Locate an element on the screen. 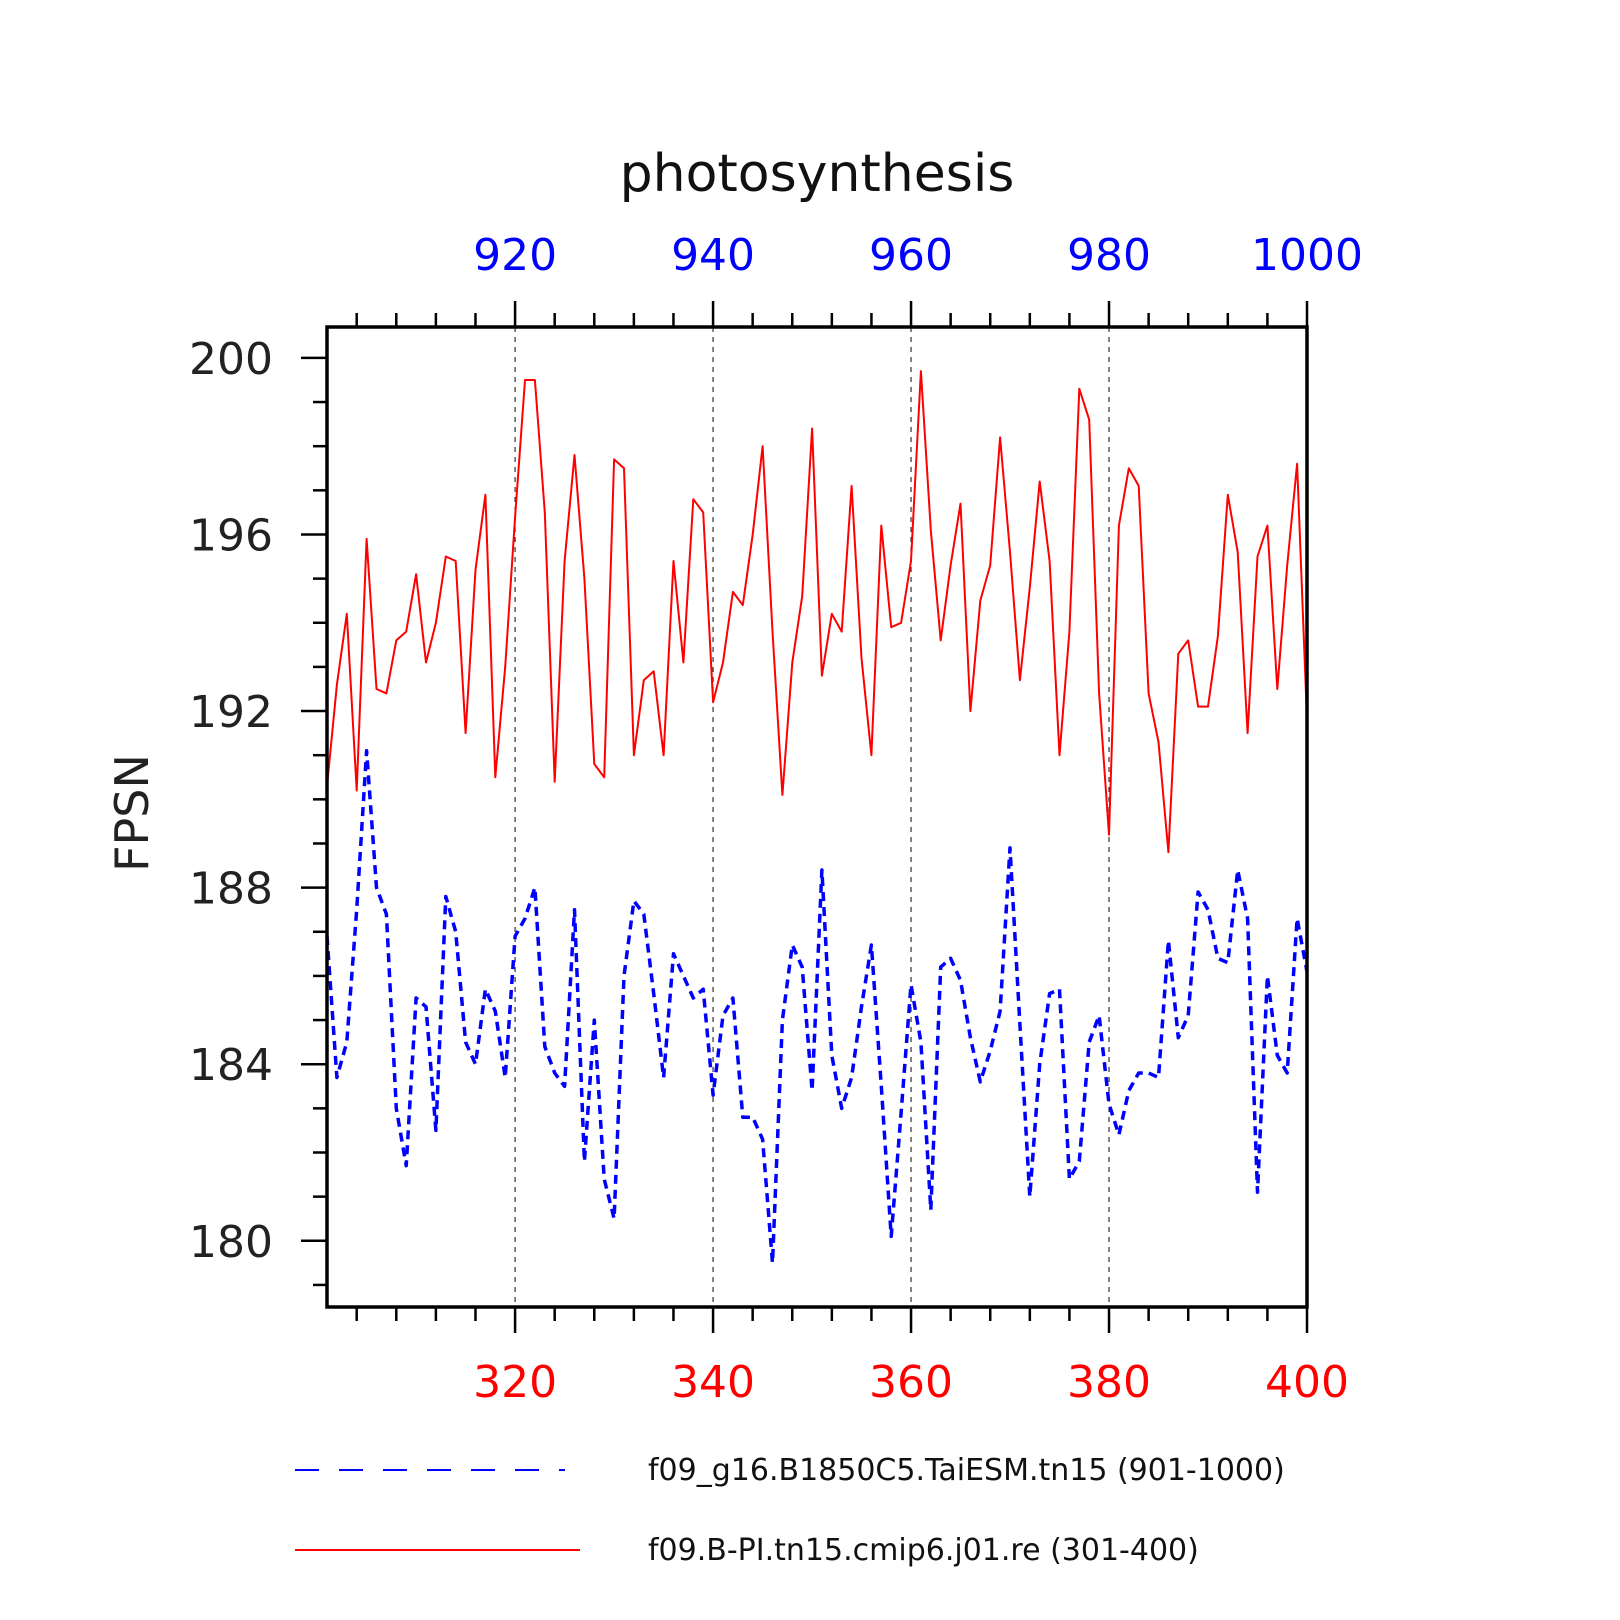 The image size is (1620, 1620). x-tick-label: 920 is located at coordinates (515, 255).